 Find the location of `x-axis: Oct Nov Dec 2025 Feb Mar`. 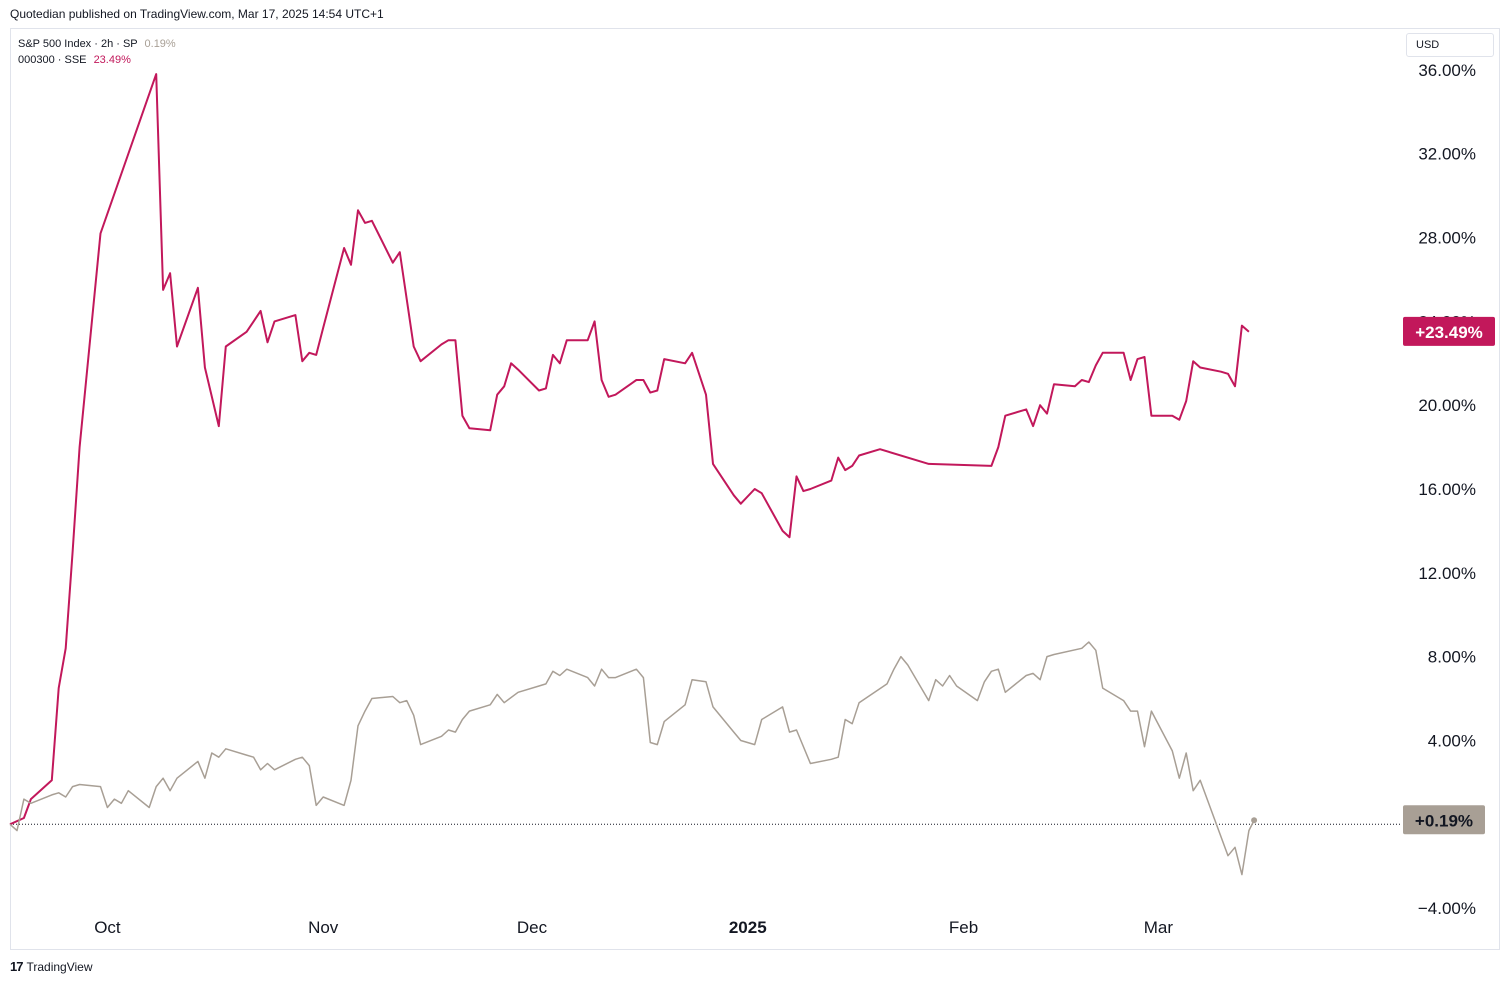

x-axis: Oct Nov Dec 2025 Feb Mar is located at coordinates (633, 927).